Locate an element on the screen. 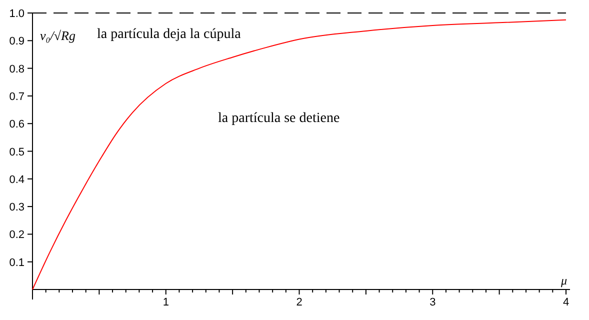  y-tick-label: 1.0 is located at coordinates (16, 14).